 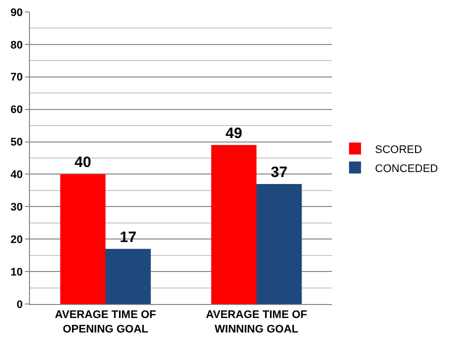 What do you see at coordinates (16, 12) in the screenshot?
I see `y-tick-label: 90` at bounding box center [16, 12].